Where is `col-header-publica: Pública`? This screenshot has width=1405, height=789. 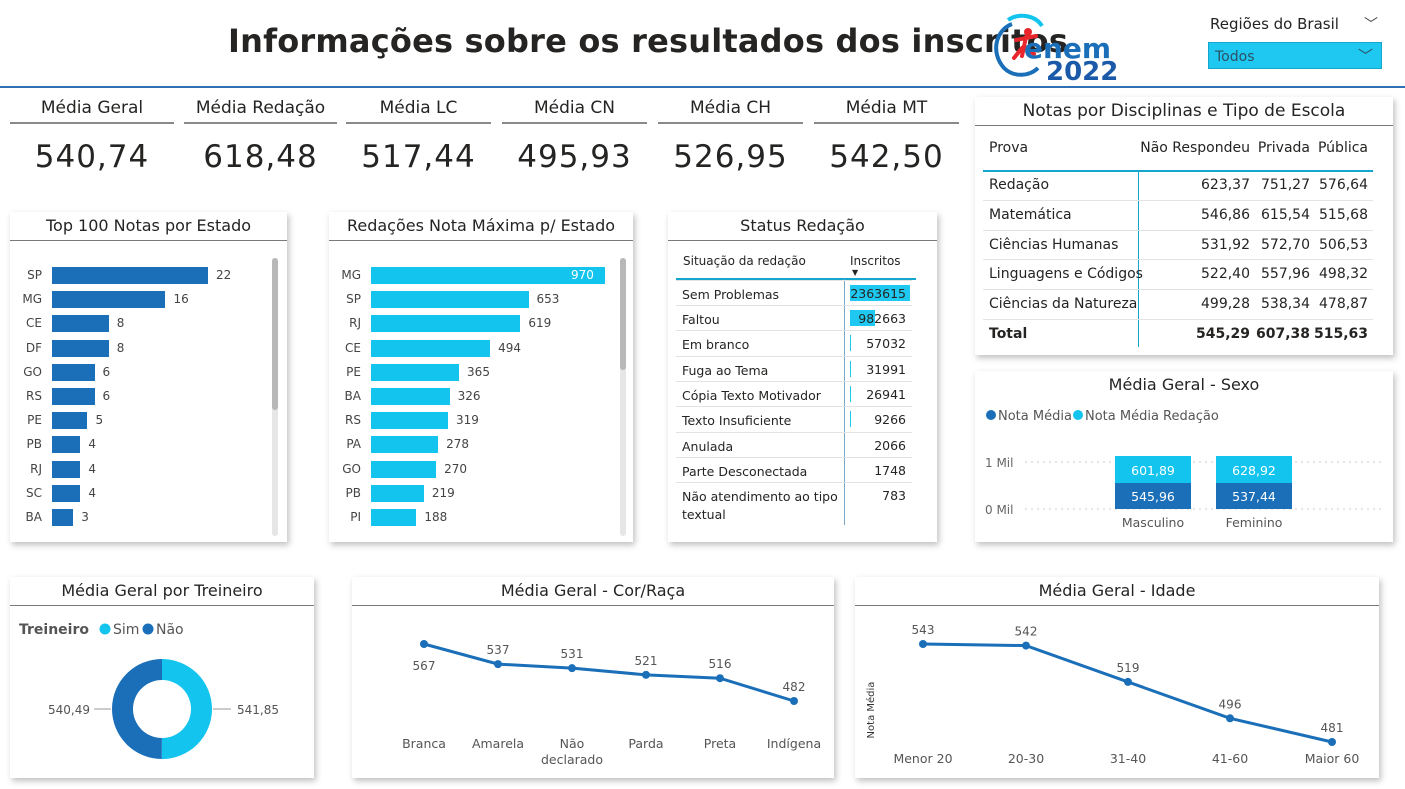 col-header-publica: Pública is located at coordinates (1342, 148).